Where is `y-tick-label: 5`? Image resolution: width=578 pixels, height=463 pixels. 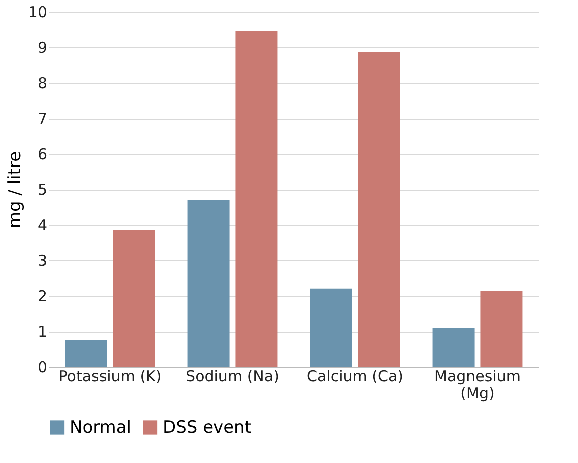
y-tick-label: 5 is located at coordinates (43, 190).